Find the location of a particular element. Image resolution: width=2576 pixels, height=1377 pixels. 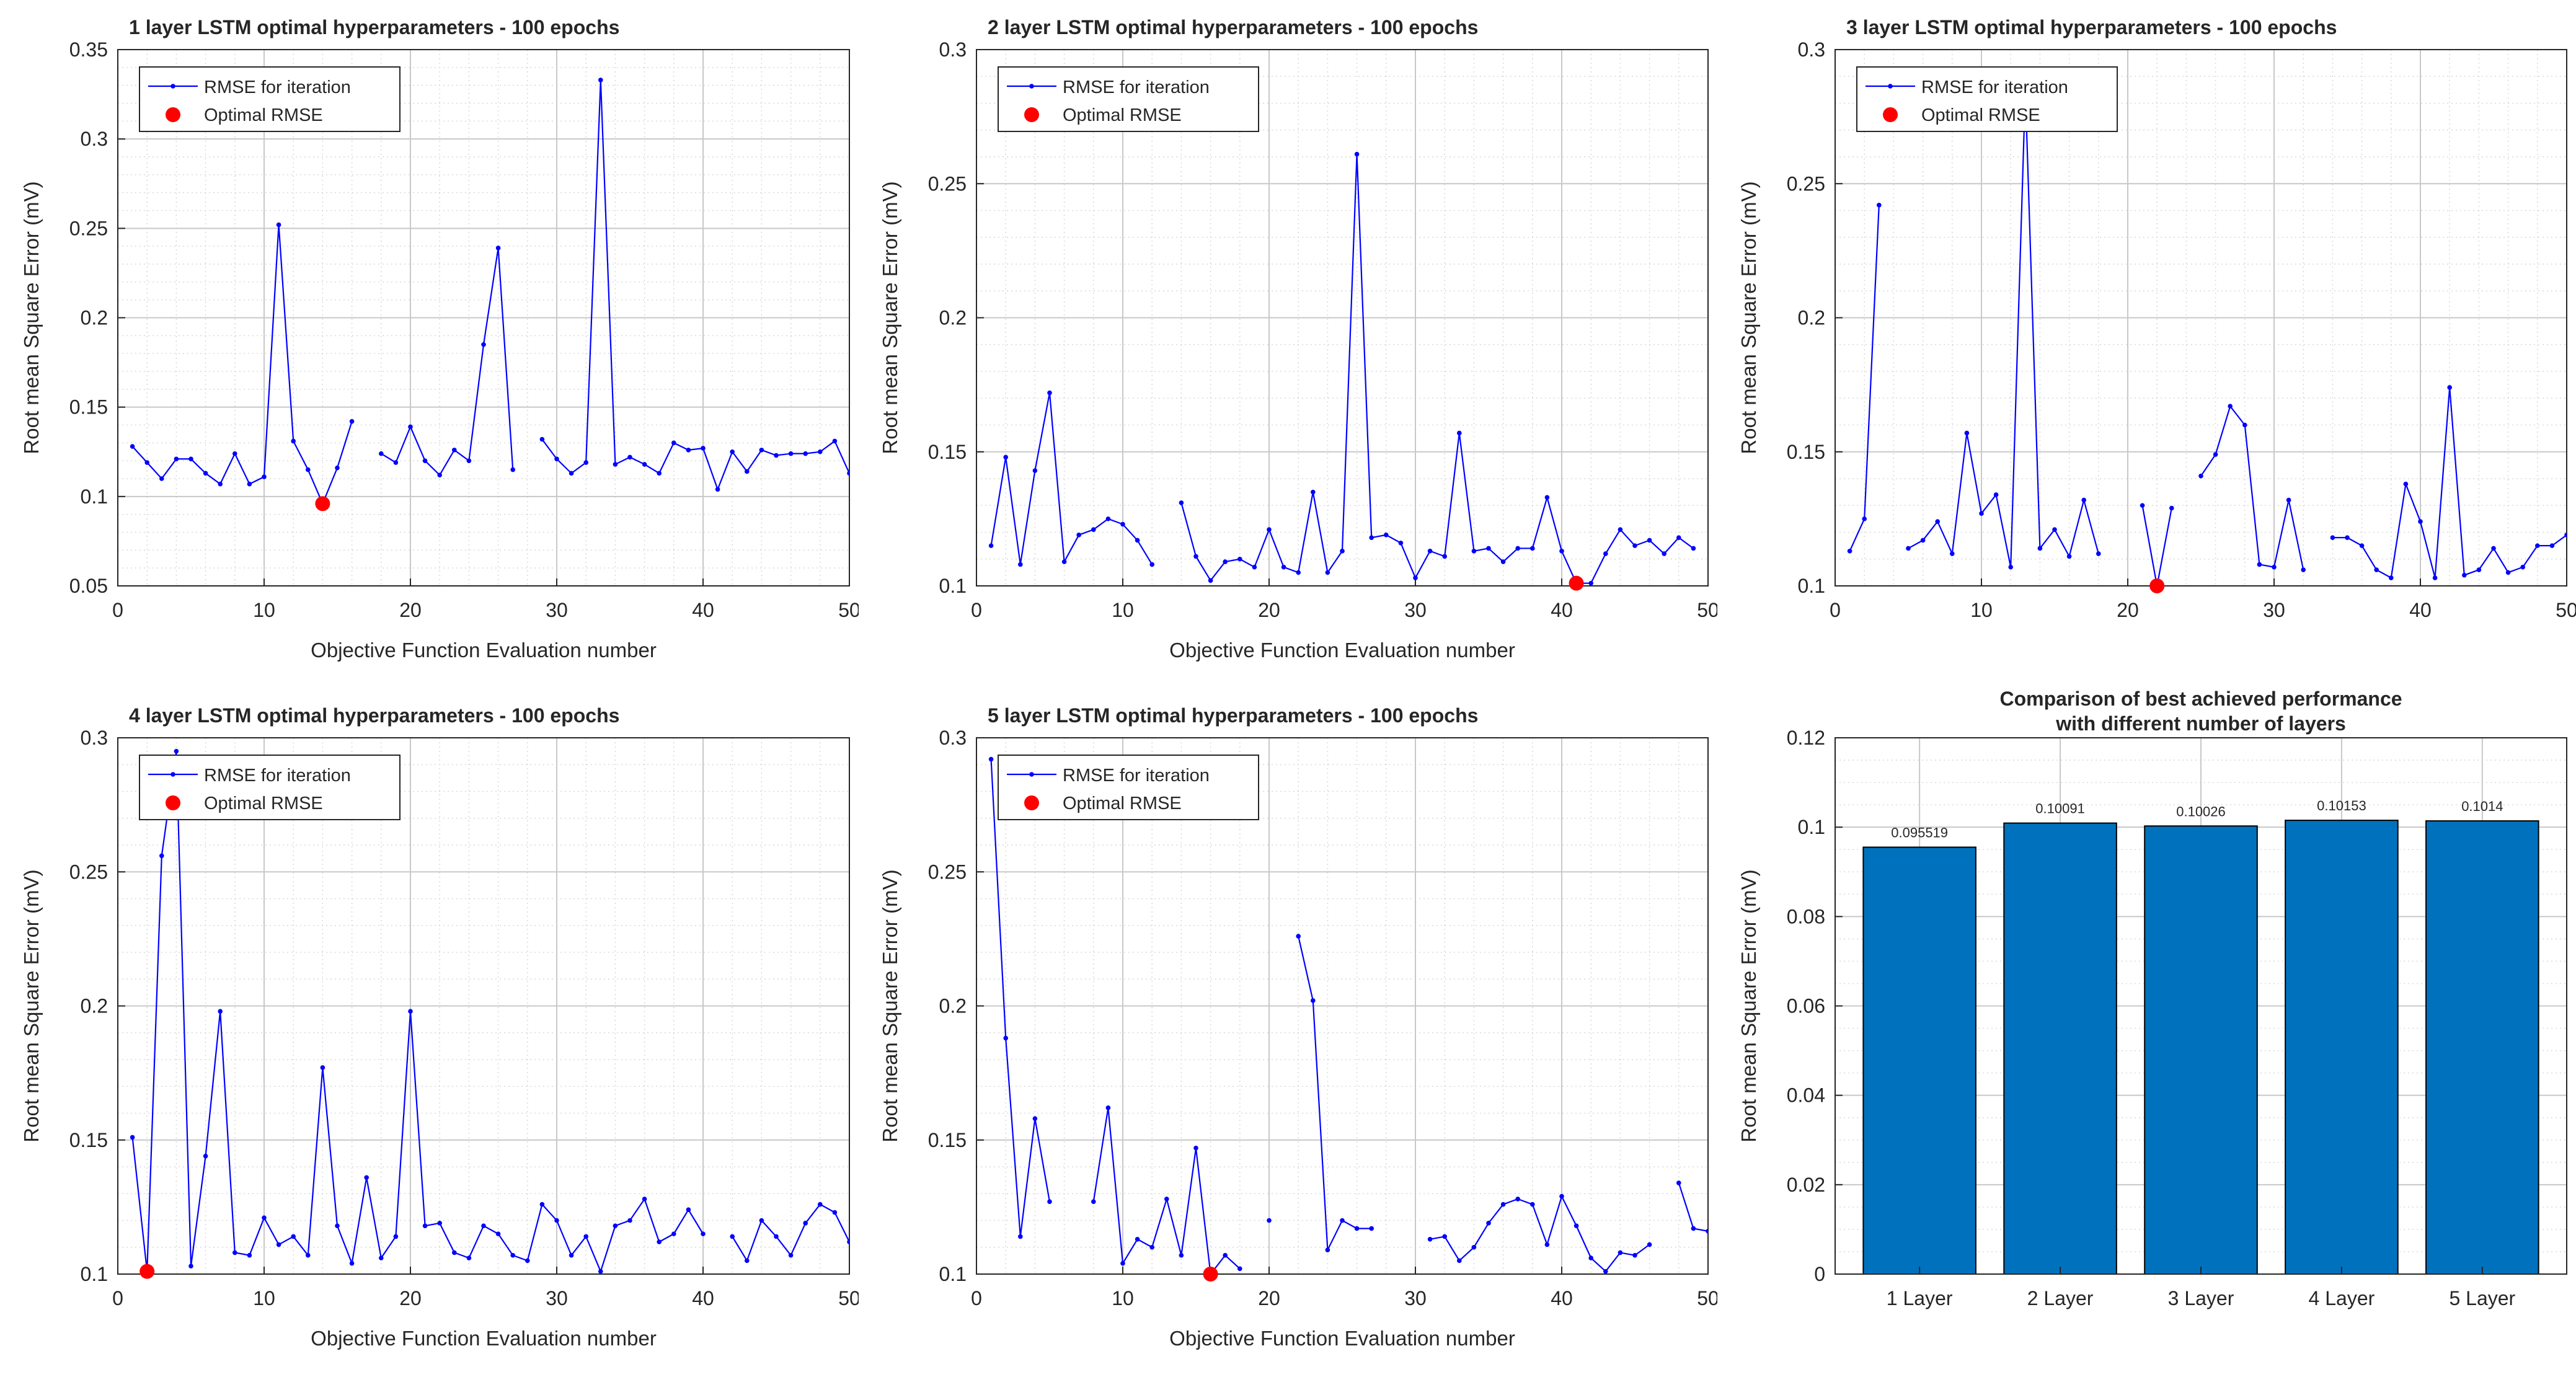

y-tick-label: 0.15 is located at coordinates (88, 407).